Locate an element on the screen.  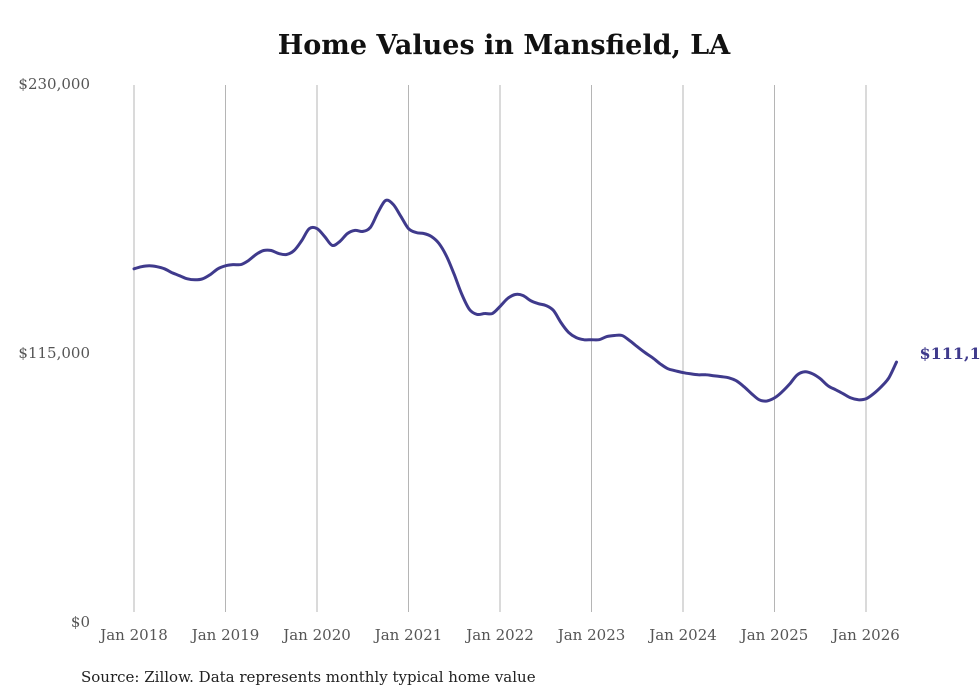
x-tick-label: Jan 2021 is located at coordinates (408, 635).